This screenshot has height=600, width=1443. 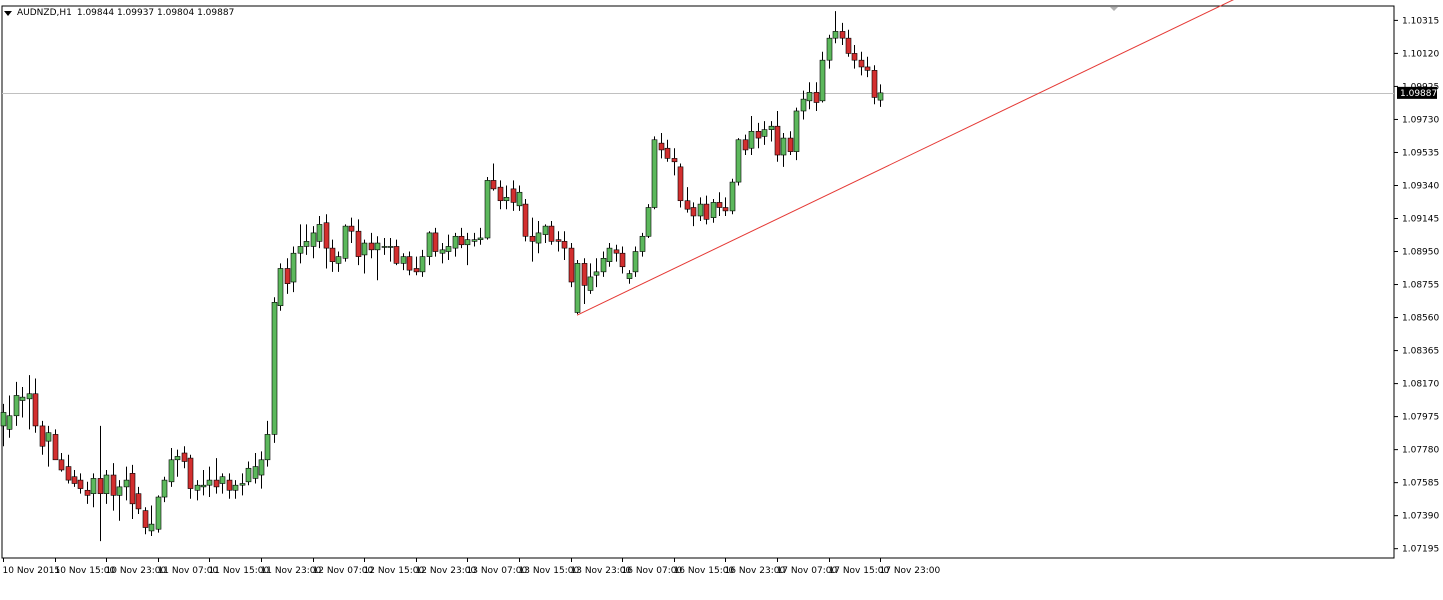 I want to click on x-tick-label: 17 Nov 15:00, so click(x=859, y=571).